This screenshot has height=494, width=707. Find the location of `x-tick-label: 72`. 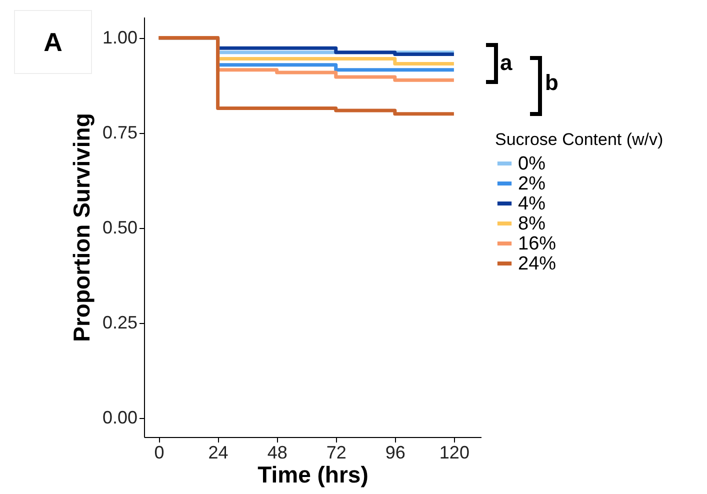

x-tick-label: 72 is located at coordinates (336, 452).